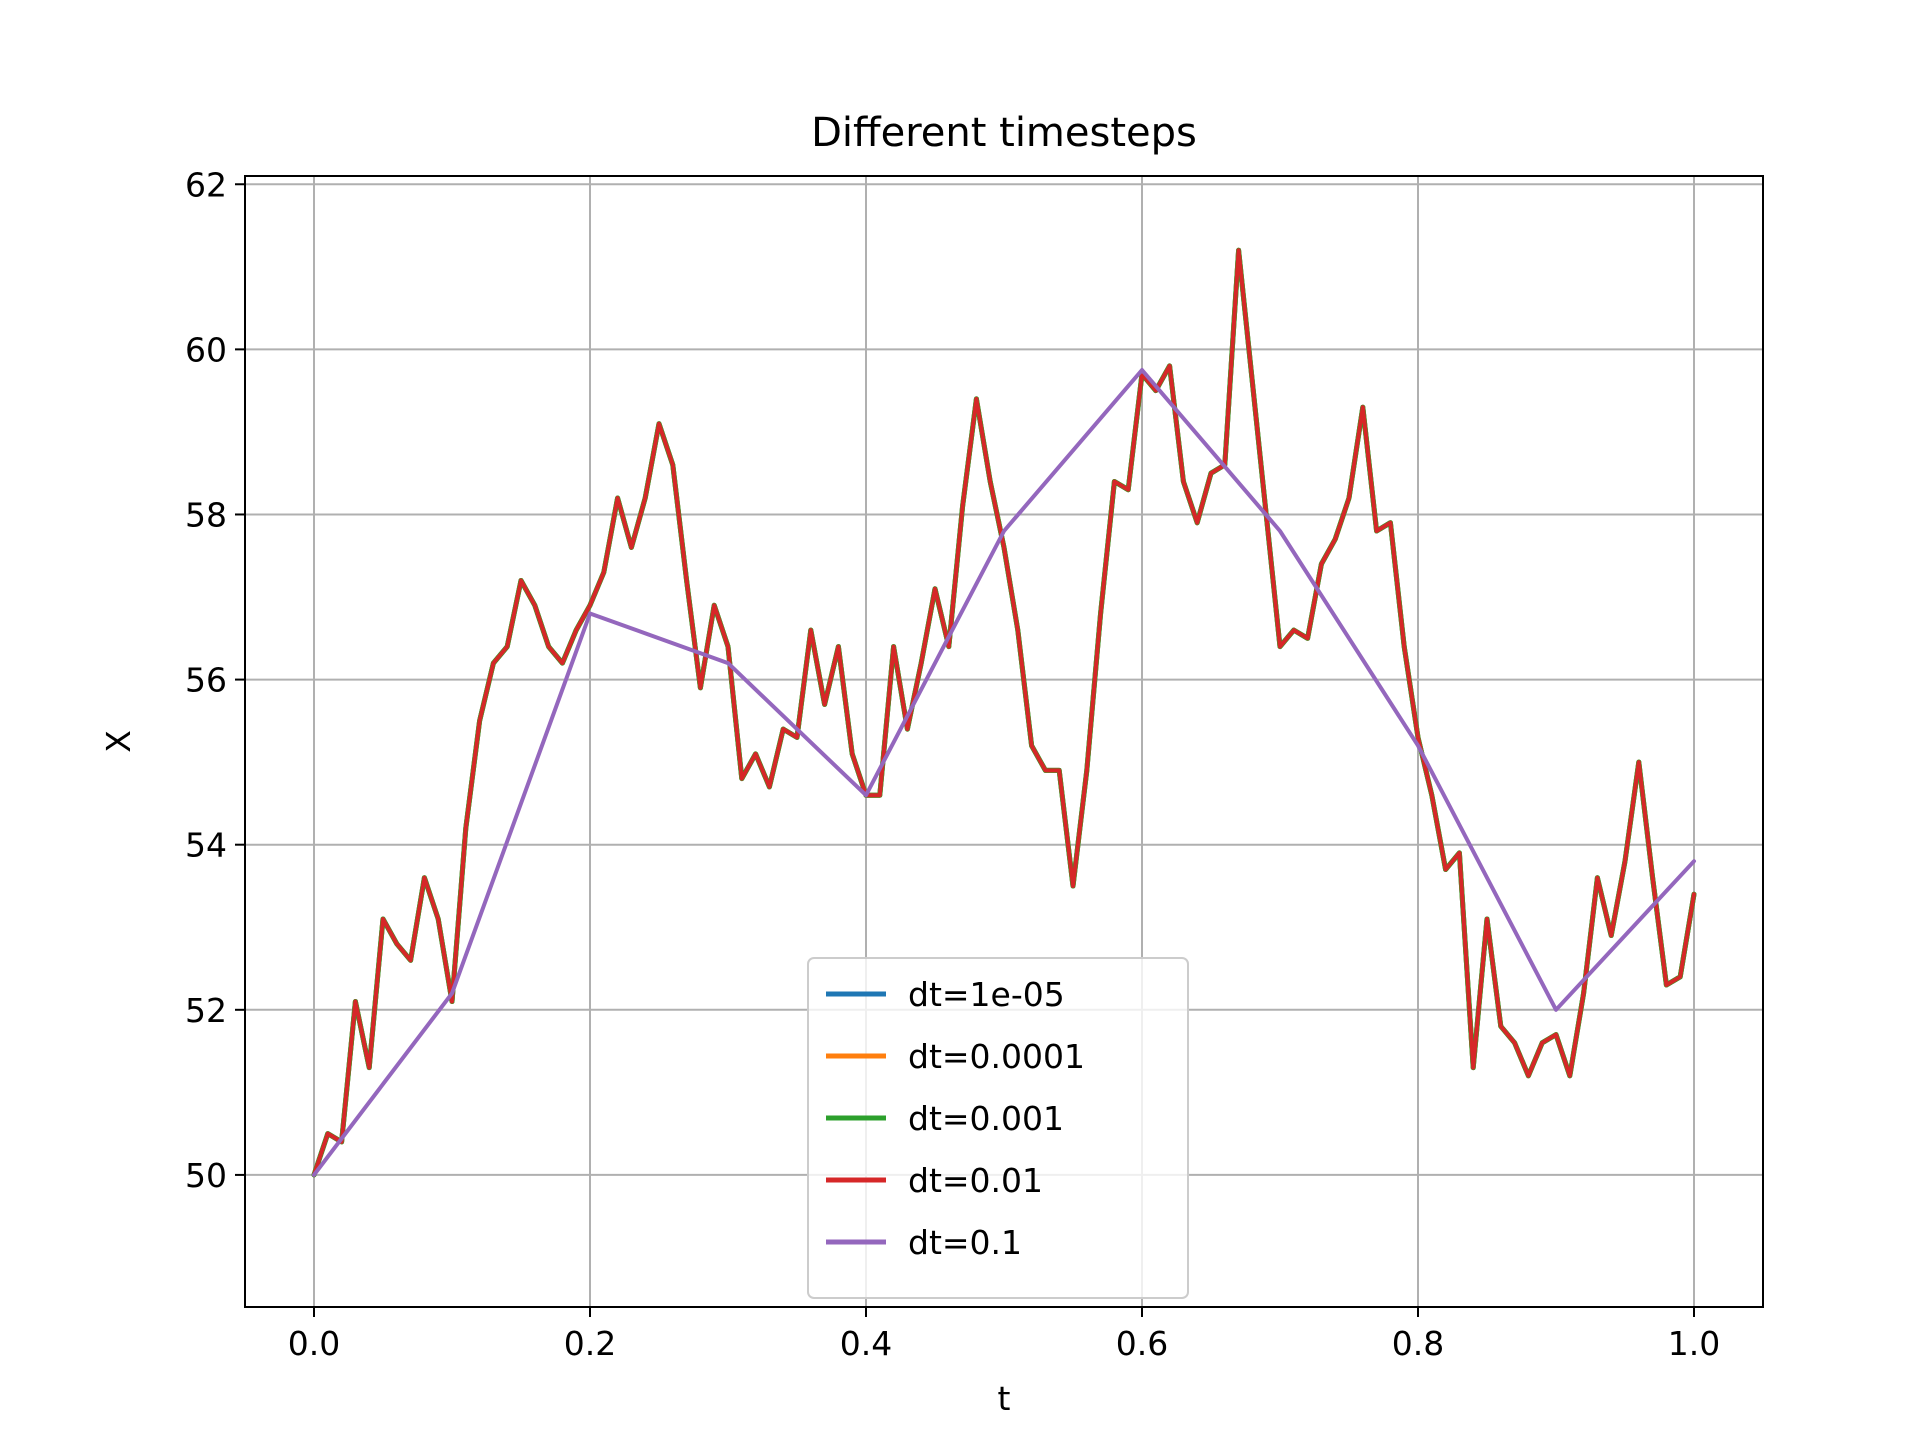 Image resolution: width=1920 pixels, height=1440 pixels. I want to click on x-tick-label: 0.2, so click(590, 1343).